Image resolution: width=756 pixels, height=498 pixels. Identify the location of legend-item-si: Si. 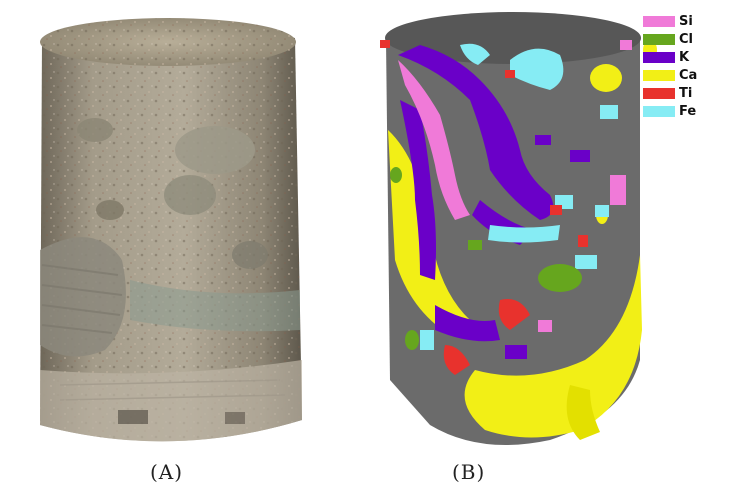
(670, 21).